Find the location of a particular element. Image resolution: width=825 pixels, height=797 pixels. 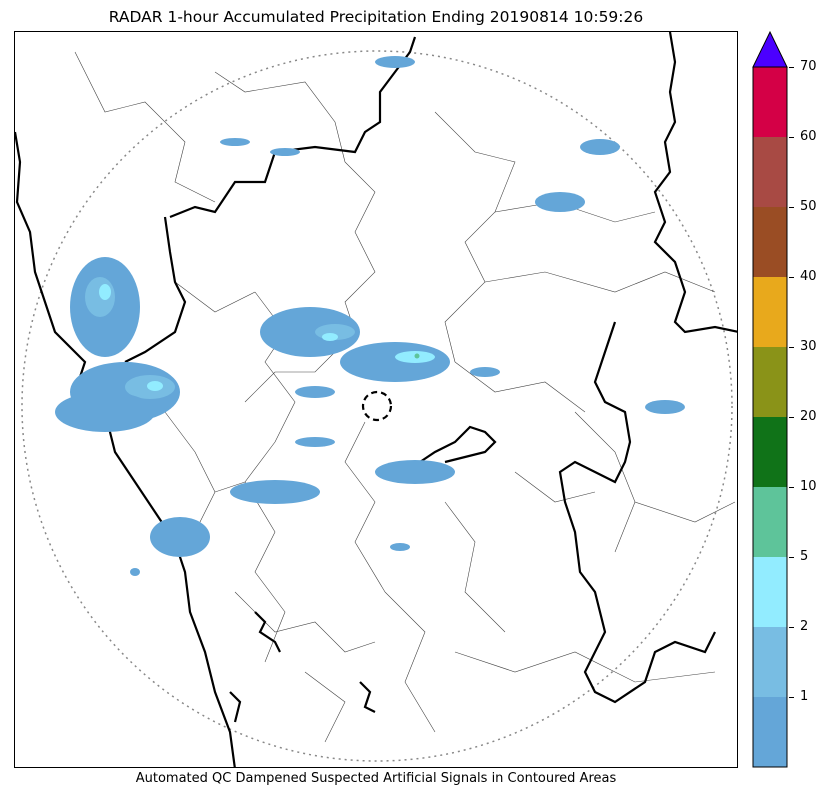

colorbar-tick-label: 2 is located at coordinates (804, 626).